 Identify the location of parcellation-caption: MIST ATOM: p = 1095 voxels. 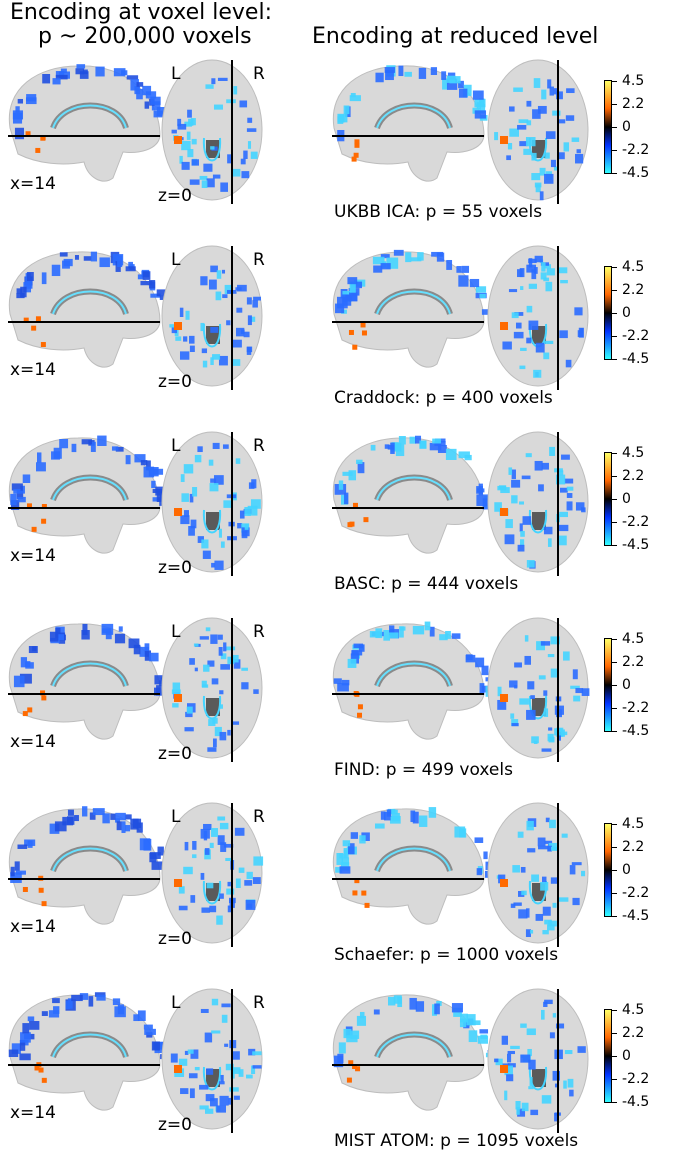
(456, 1141).